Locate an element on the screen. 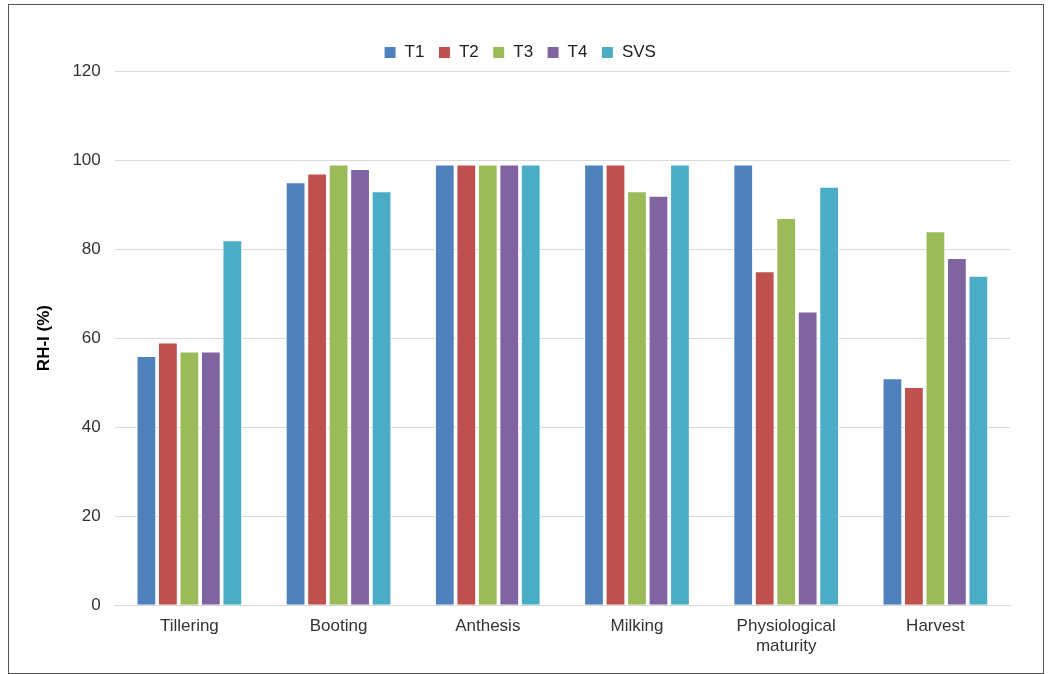  legend-label: T2 is located at coordinates (468, 52).